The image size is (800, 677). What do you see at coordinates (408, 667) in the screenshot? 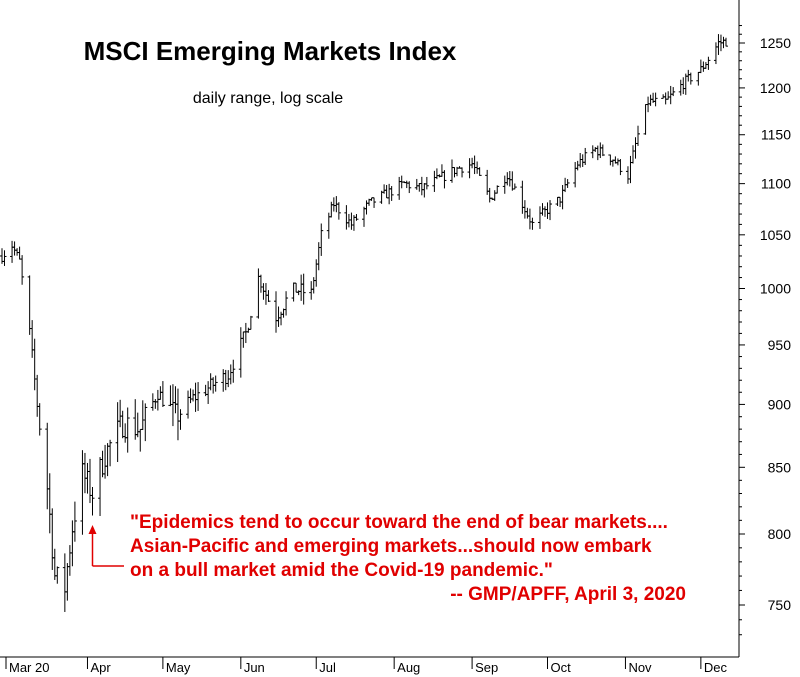
I see `x-tick-label: Aug` at bounding box center [408, 667].